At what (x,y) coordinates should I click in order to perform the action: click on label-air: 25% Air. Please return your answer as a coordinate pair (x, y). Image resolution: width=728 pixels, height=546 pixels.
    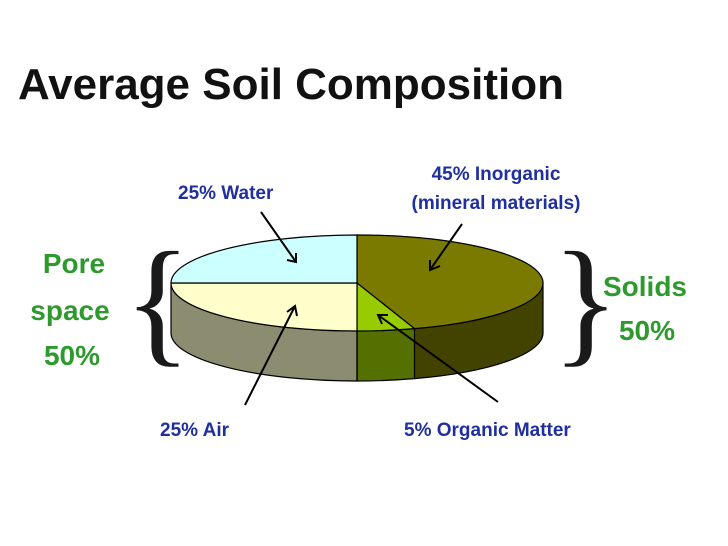
    Looking at the image, I should click on (195, 430).